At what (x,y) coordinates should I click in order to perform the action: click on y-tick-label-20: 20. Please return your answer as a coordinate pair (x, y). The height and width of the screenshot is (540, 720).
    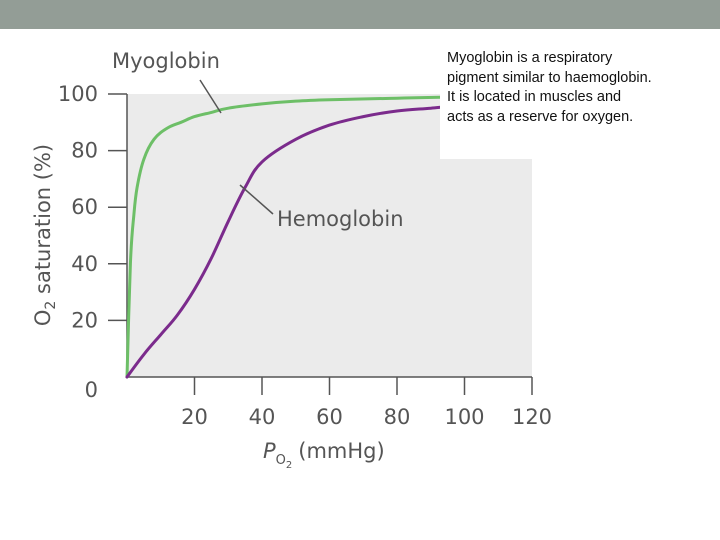
    Looking at the image, I should click on (84, 320).